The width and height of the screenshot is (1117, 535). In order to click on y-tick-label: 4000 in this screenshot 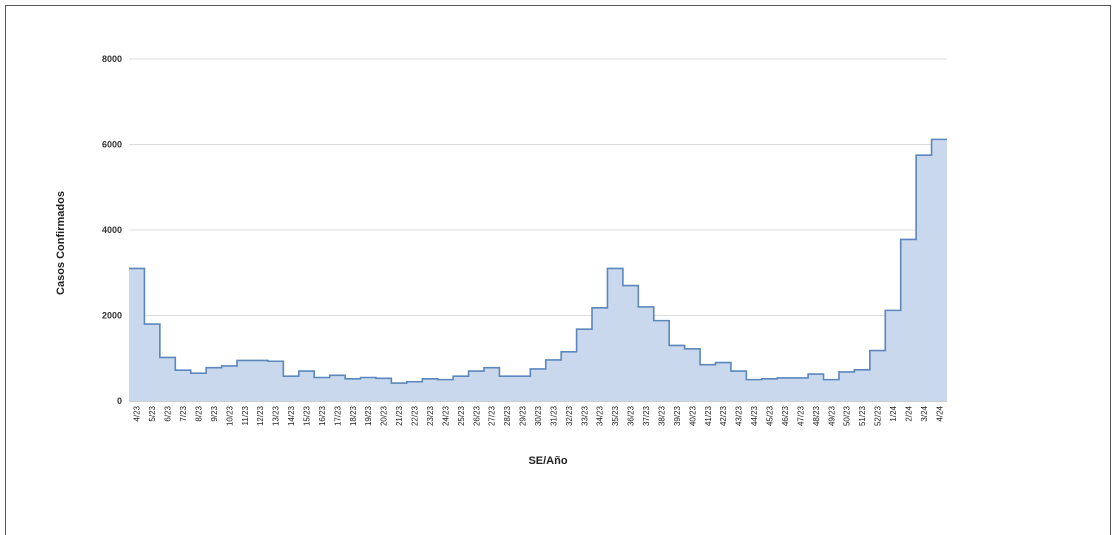, I will do `click(112, 230)`.